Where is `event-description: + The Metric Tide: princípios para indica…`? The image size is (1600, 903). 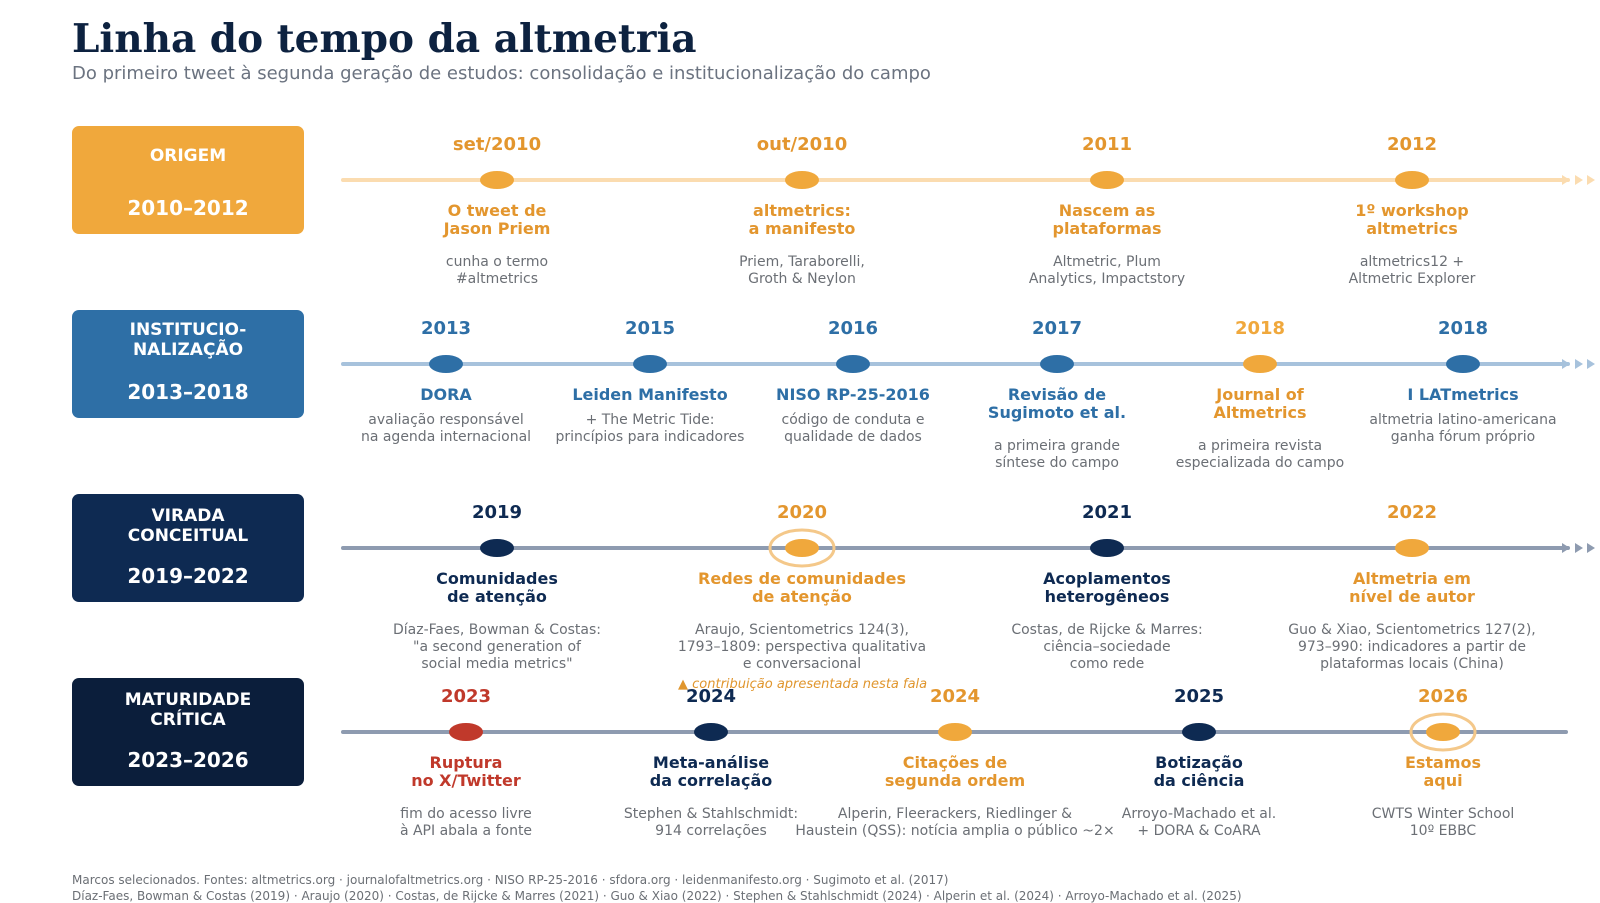
event-description: + The Metric Tide: princípios para indica… is located at coordinates (650, 428).